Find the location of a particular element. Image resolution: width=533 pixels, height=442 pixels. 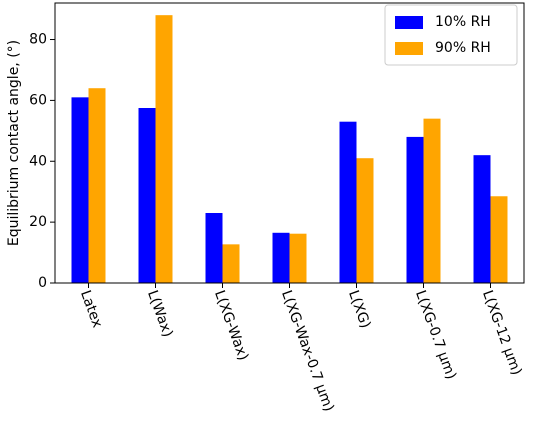

x-tick-label: L(XG-12 µm) is located at coordinates (501, 332).